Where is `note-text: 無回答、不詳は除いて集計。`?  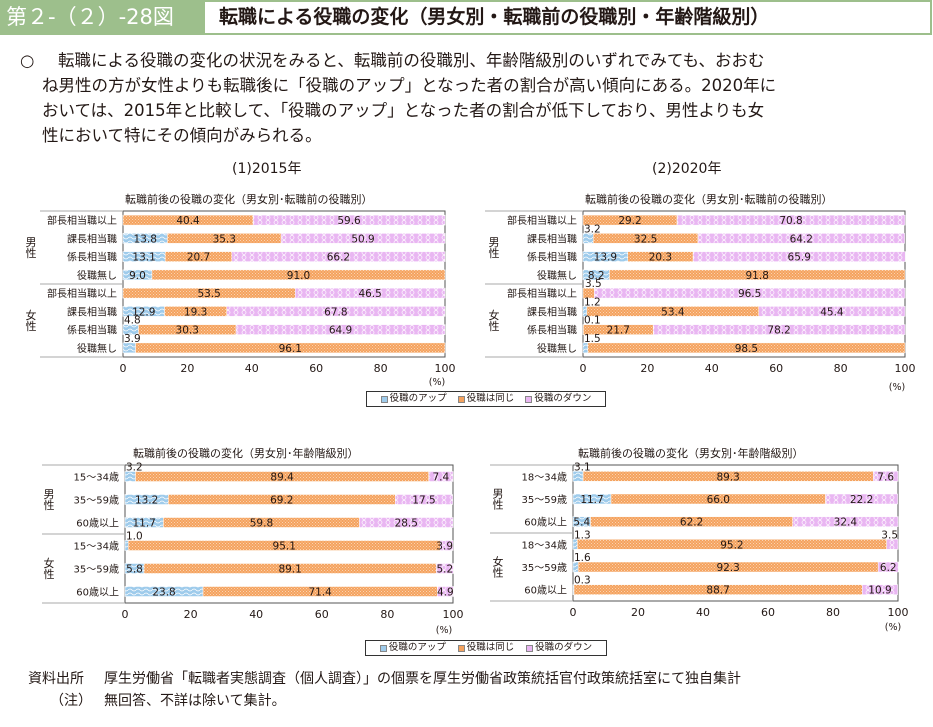 note-text: 無回答、不詳は除いて集計。 is located at coordinates (195, 701).